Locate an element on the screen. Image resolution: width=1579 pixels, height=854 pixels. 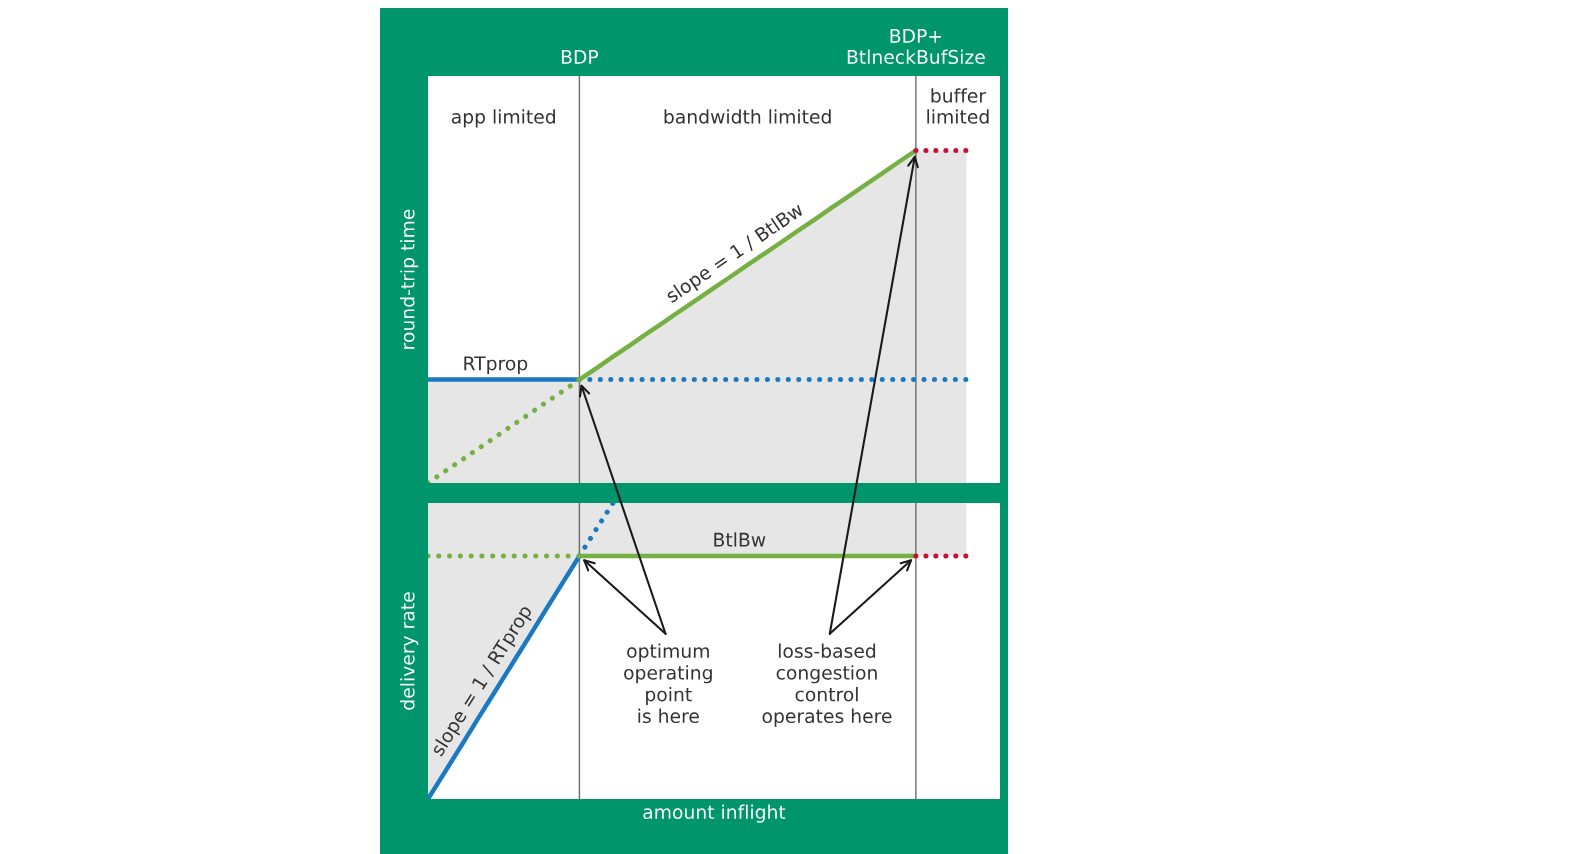
series-label: RTprop is located at coordinates (496, 365).